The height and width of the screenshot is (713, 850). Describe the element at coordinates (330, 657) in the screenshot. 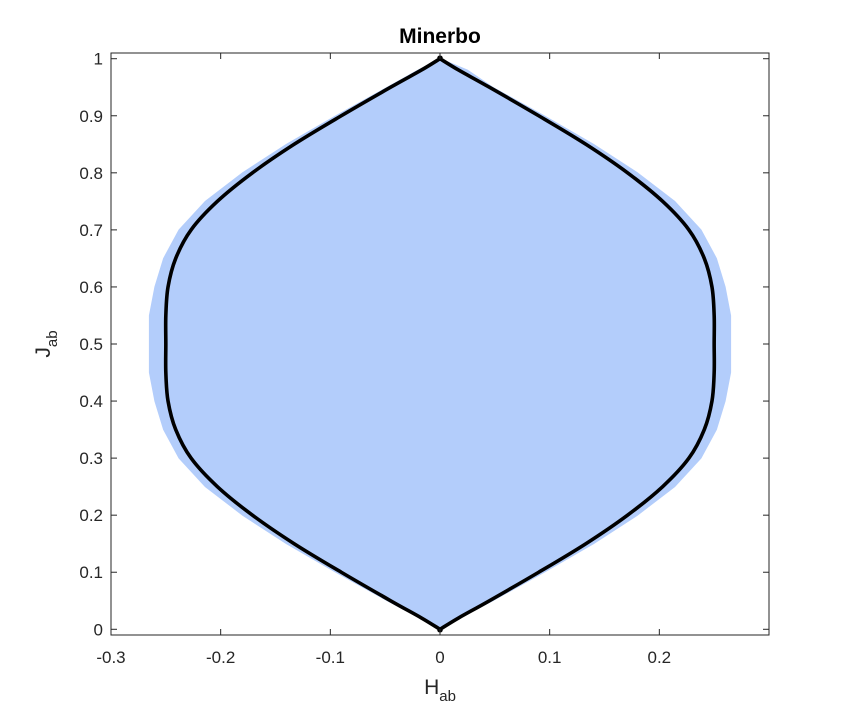

I see `x-tick-label: -0.1` at that location.